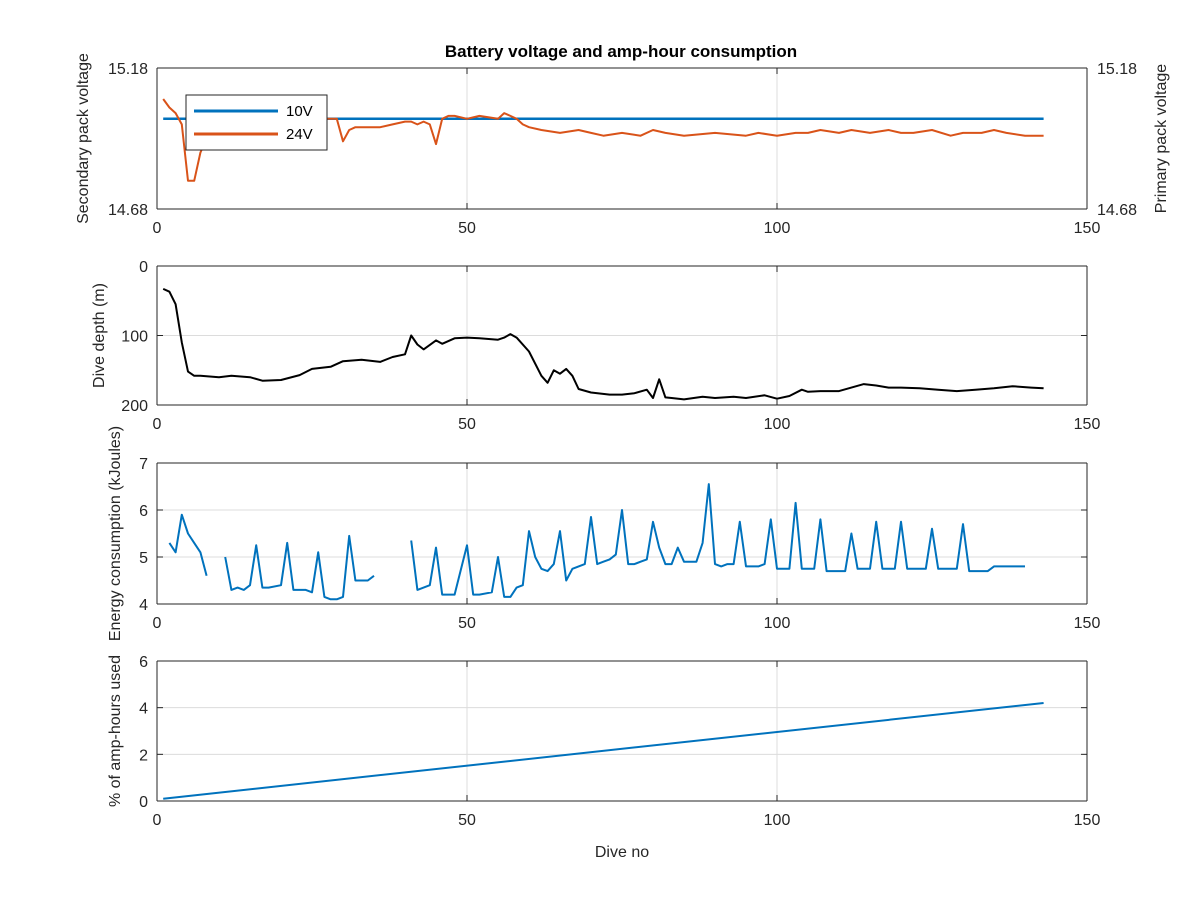  What do you see at coordinates (143, 755) in the screenshot?
I see `y-tick-label: 2` at bounding box center [143, 755].